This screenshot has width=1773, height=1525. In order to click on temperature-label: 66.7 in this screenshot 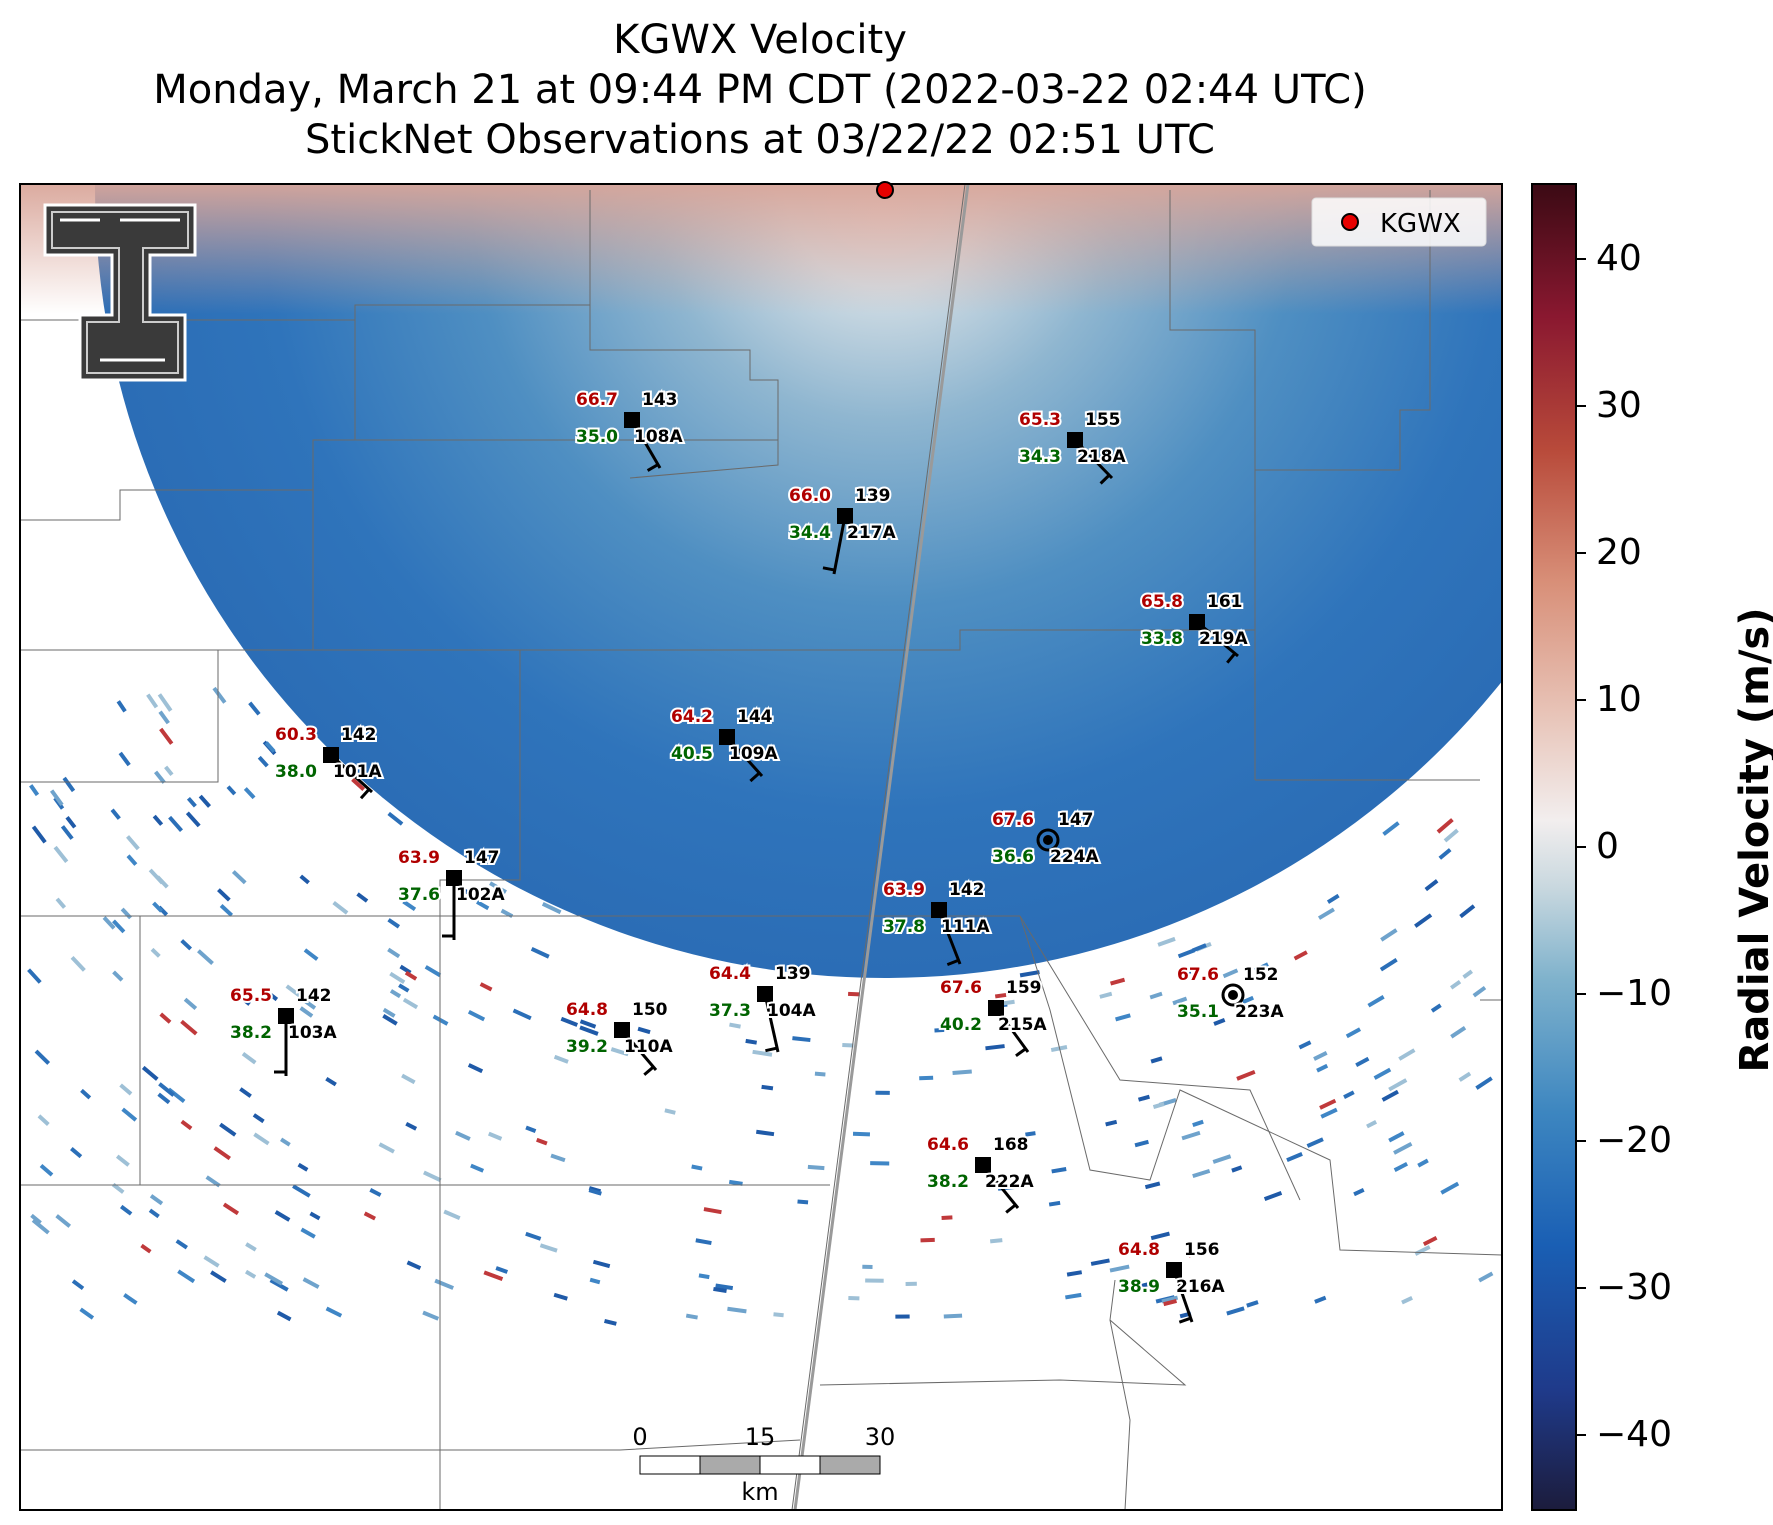, I will do `click(597, 400)`.